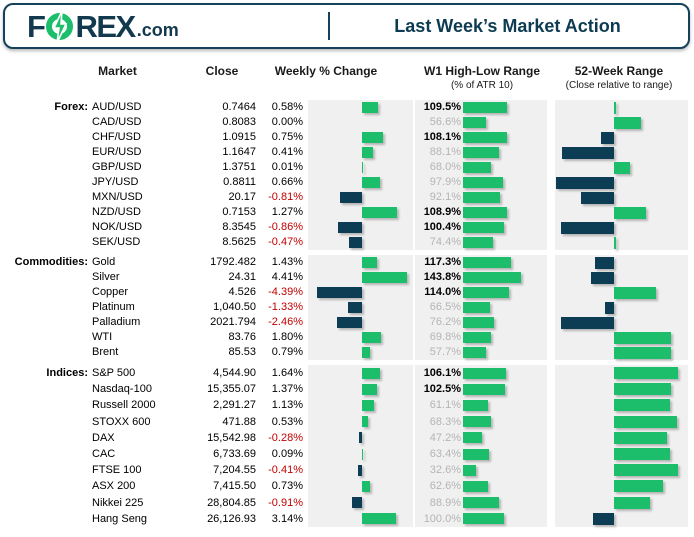 This screenshot has height=537, width=694. What do you see at coordinates (104, 262) in the screenshot?
I see `market-name: Gold` at bounding box center [104, 262].